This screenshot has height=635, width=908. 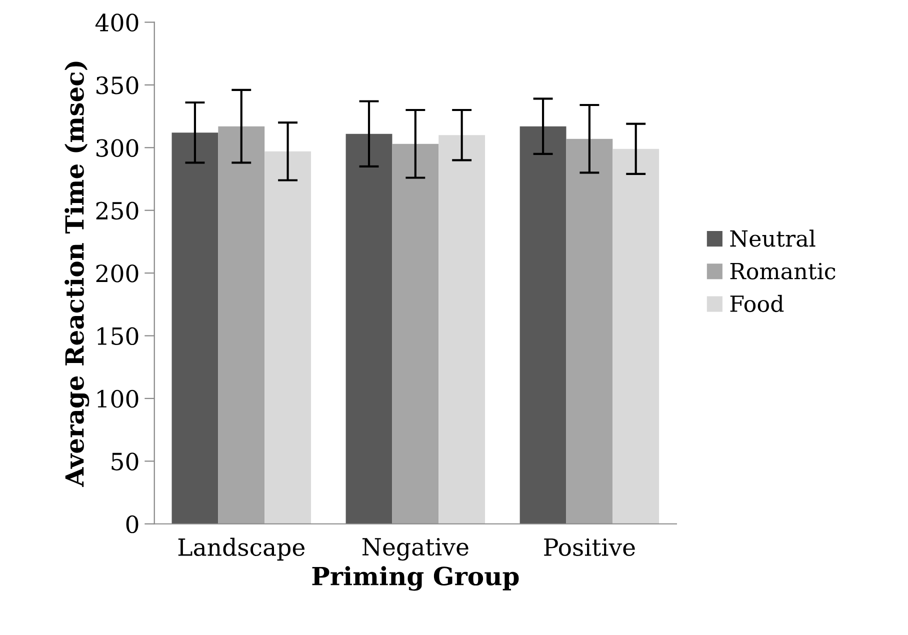 I want to click on y-tick-label: 400, so click(x=116, y=23).